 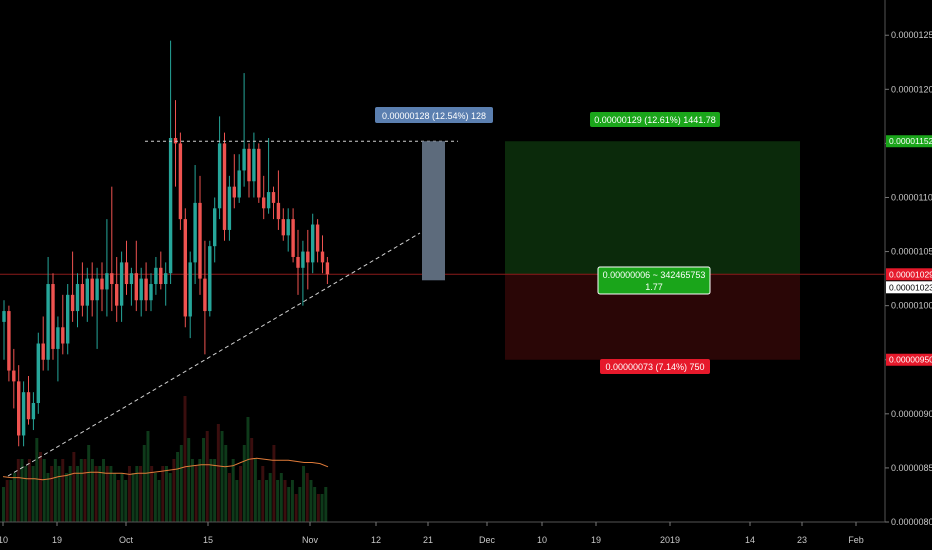 I want to click on position-label-line2: 1.77, so click(x=654, y=287).